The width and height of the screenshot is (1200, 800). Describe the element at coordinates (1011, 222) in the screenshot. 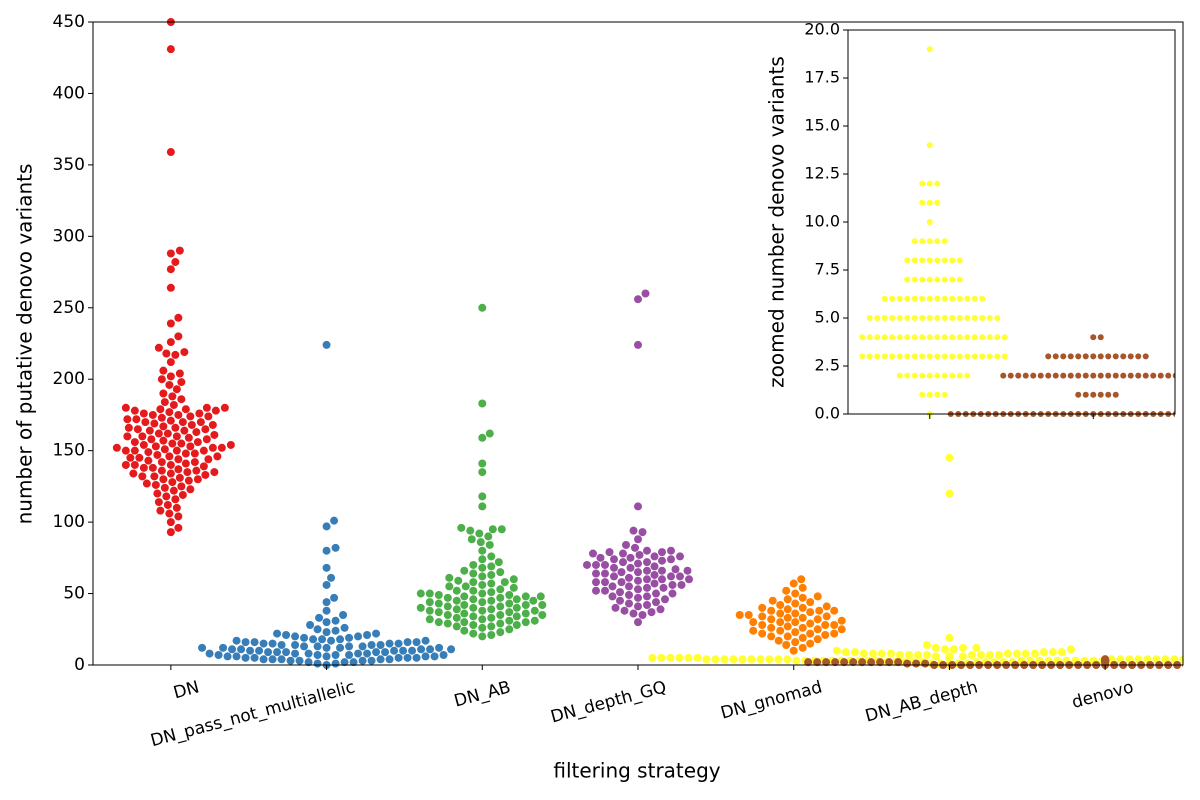

I see `axes-frame` at that location.